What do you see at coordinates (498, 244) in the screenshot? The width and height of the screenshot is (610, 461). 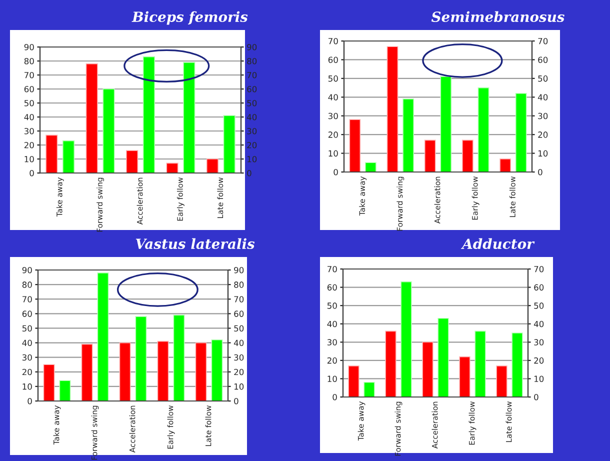 I see `chart-title: Adductor` at bounding box center [498, 244].